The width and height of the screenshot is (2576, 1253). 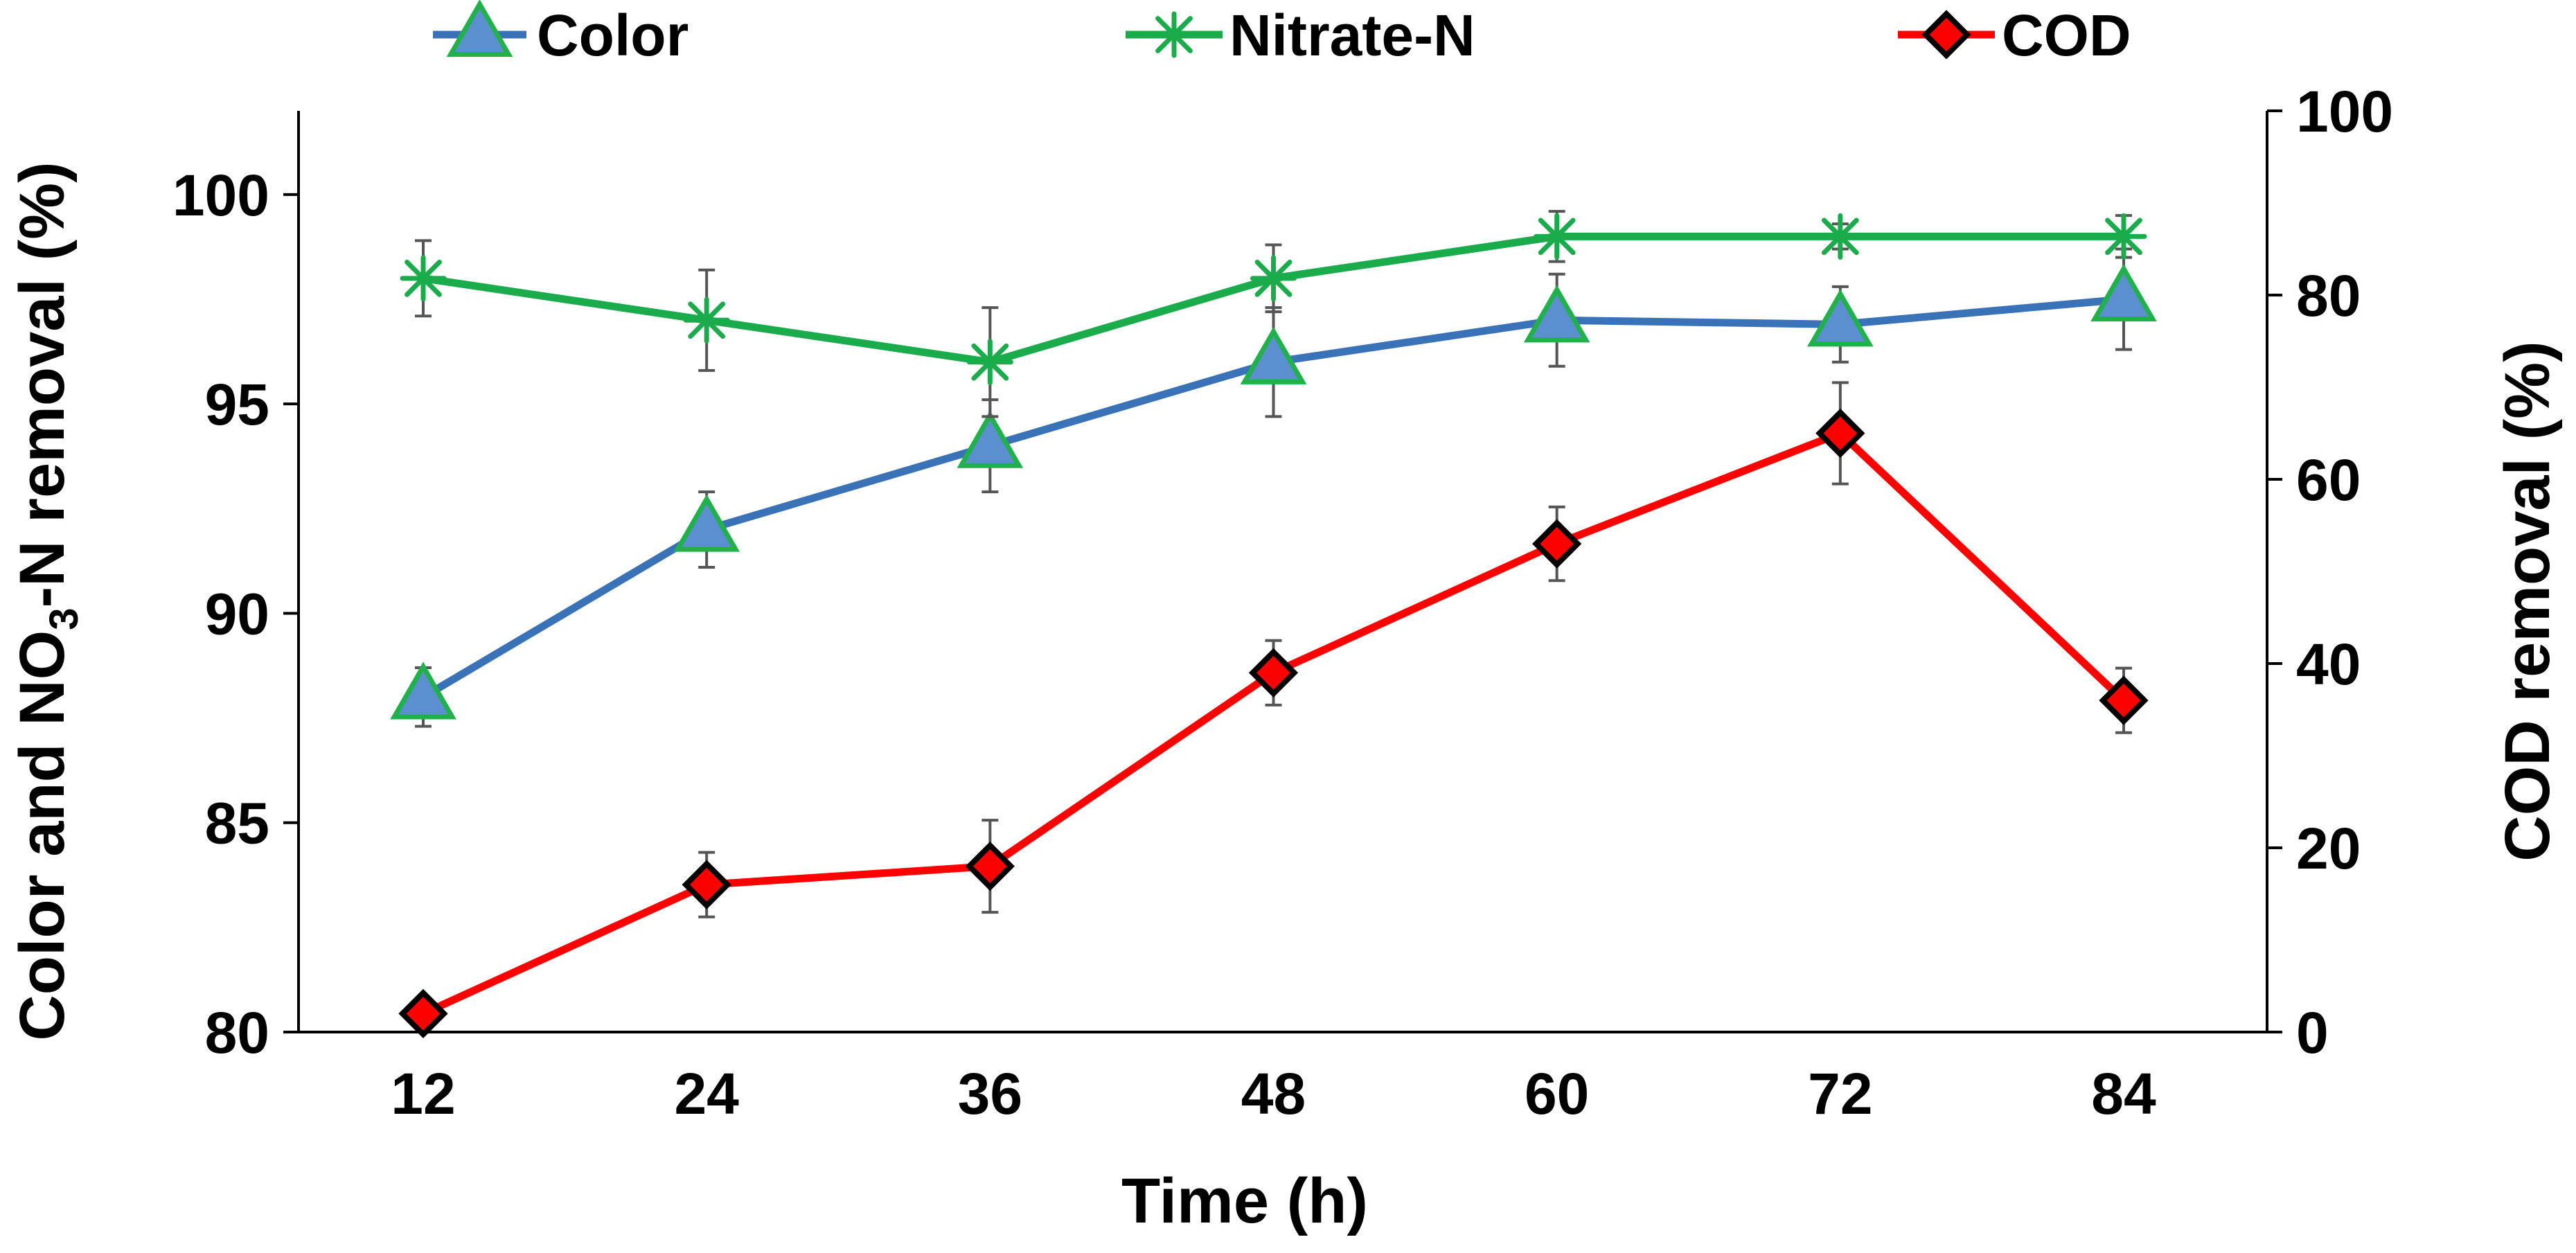 What do you see at coordinates (237, 823) in the screenshot?
I see `y-left-tick-label: 85` at bounding box center [237, 823].